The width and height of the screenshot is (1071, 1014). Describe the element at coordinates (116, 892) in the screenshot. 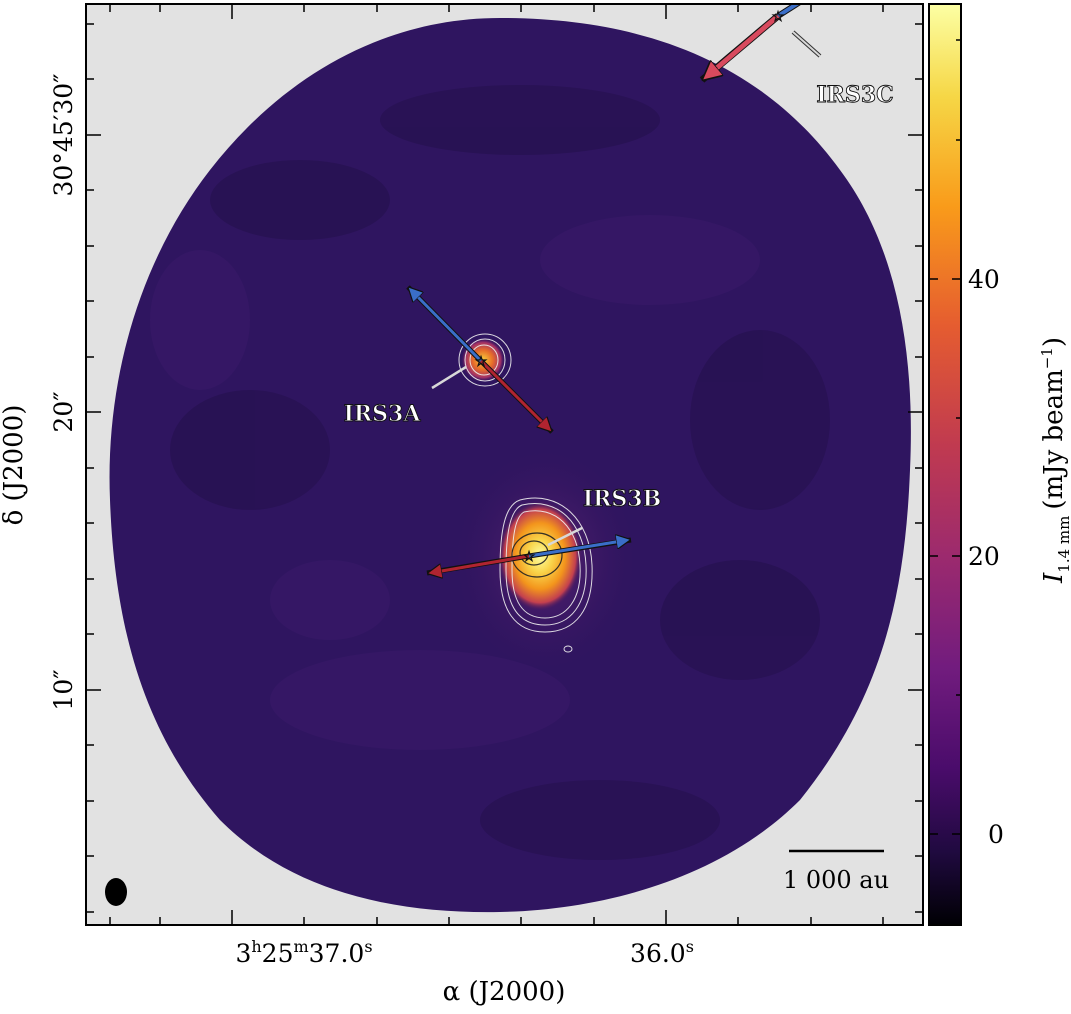

I see `beam-ellipse` at that location.